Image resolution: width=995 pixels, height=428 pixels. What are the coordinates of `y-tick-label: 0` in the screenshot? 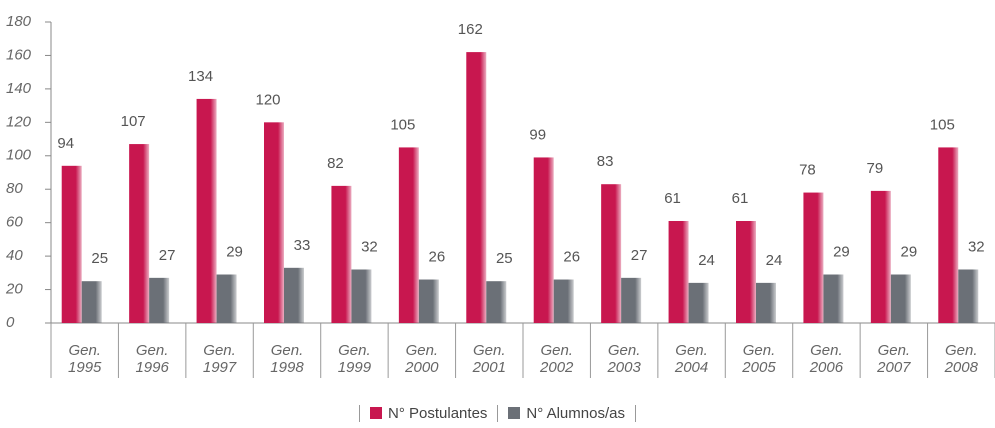 It's located at (10, 322).